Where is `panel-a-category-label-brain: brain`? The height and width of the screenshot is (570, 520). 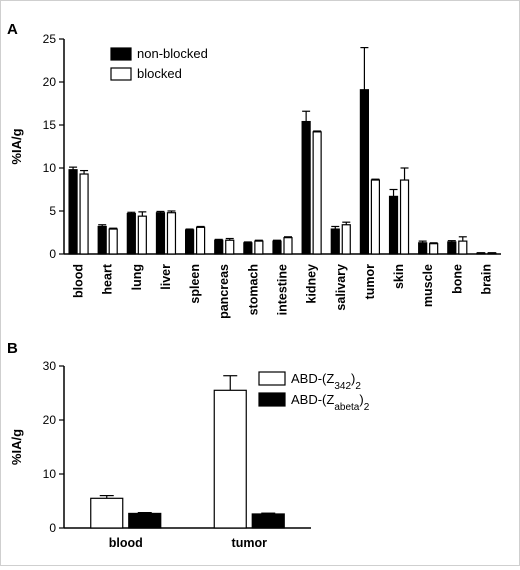 panel-a-category-label-brain: brain is located at coordinates (486, 279).